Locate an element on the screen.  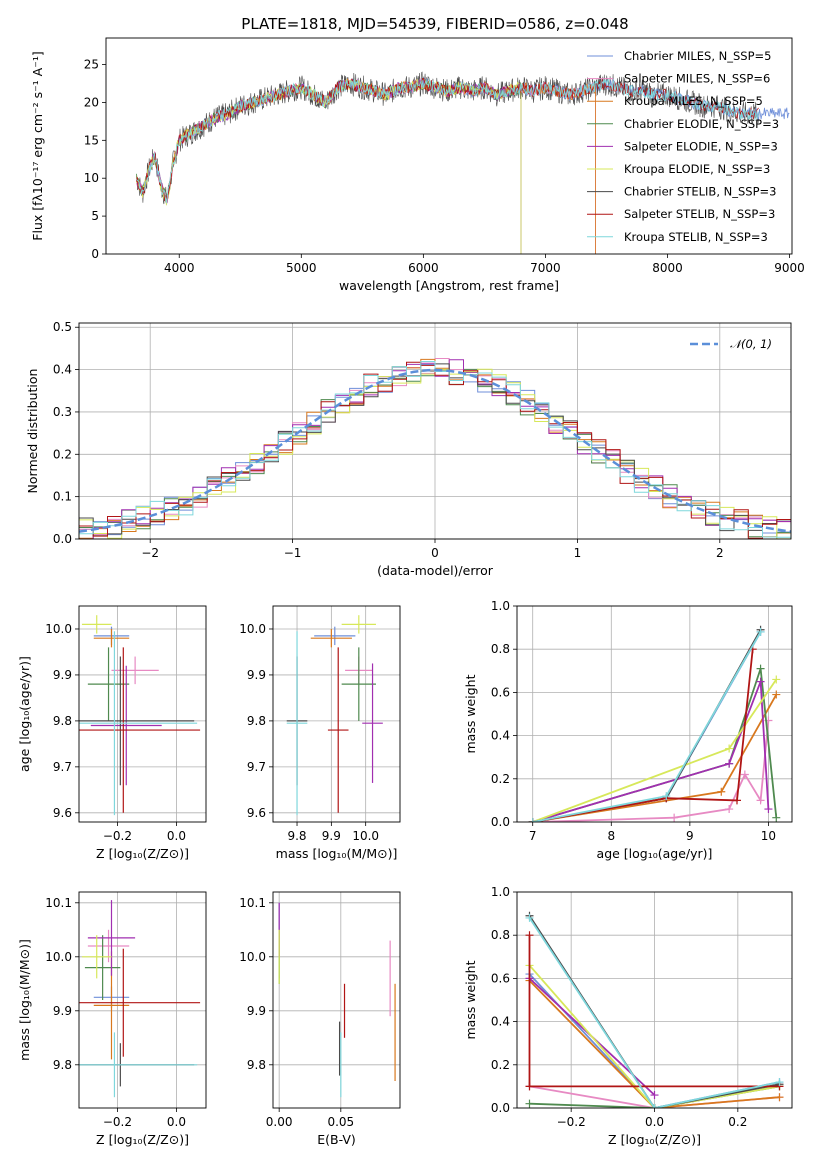
axes-frame is located at coordinates (142, 1000).